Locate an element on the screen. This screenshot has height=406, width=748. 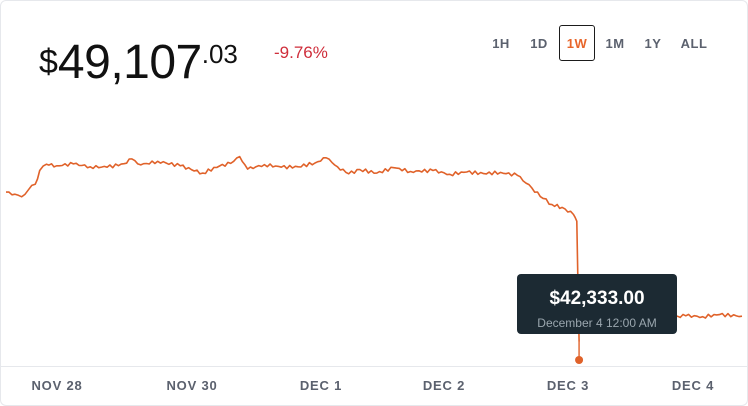
range-1d-button: 1D is located at coordinates (539, 43).